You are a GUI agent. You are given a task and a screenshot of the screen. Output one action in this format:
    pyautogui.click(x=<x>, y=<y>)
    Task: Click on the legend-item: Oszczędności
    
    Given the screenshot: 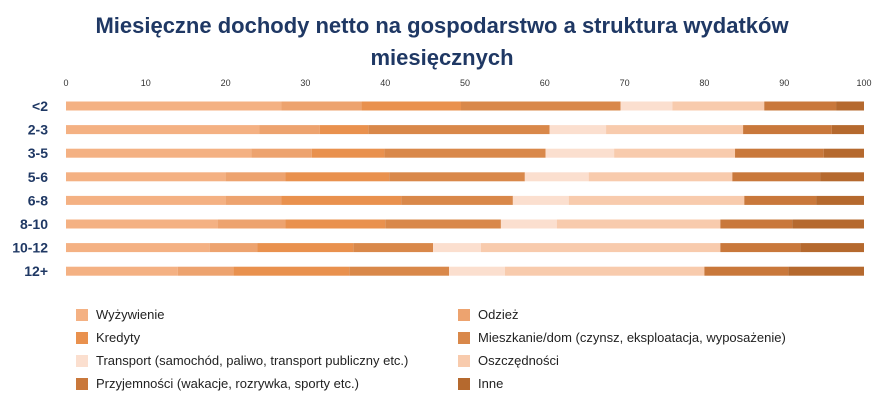 What is the action you would take?
    pyautogui.click(x=508, y=360)
    